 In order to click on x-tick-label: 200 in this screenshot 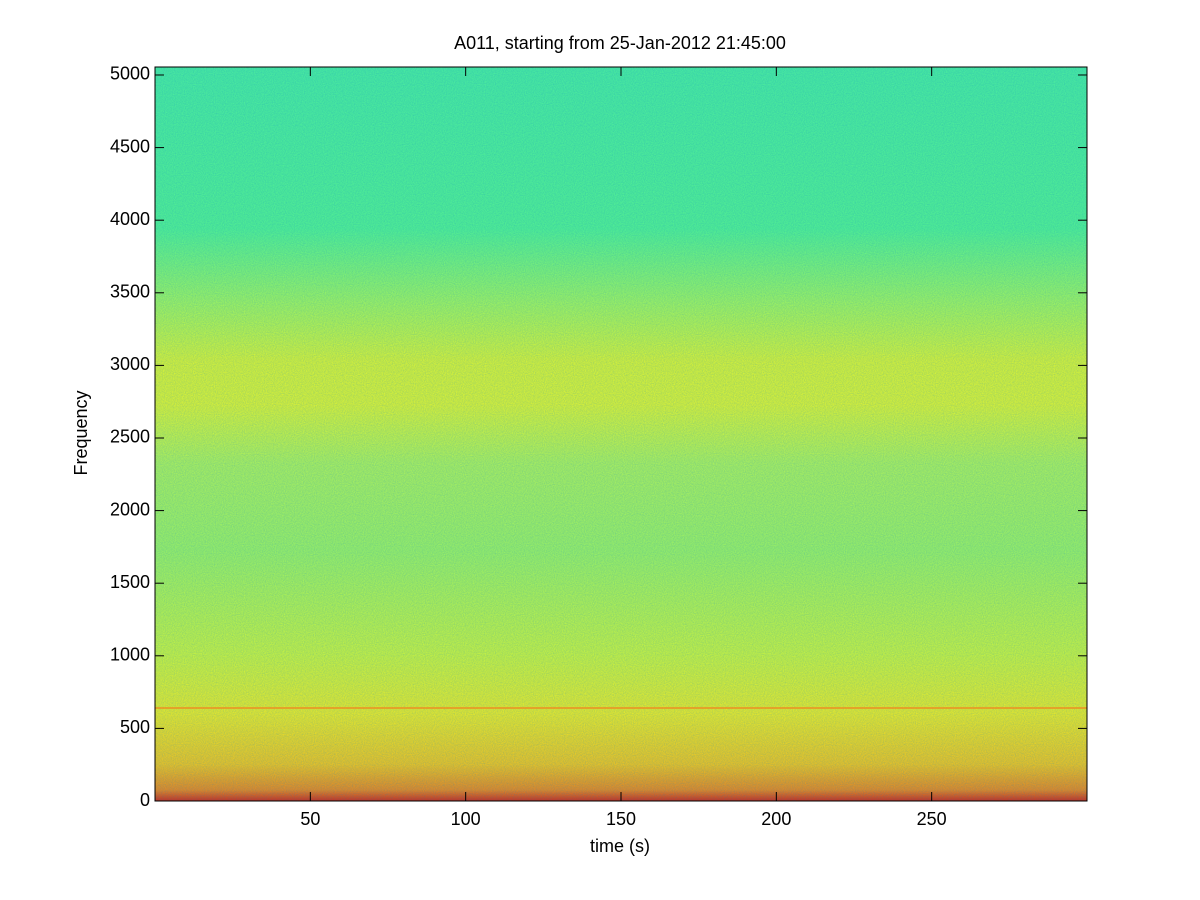, I will do `click(776, 819)`.